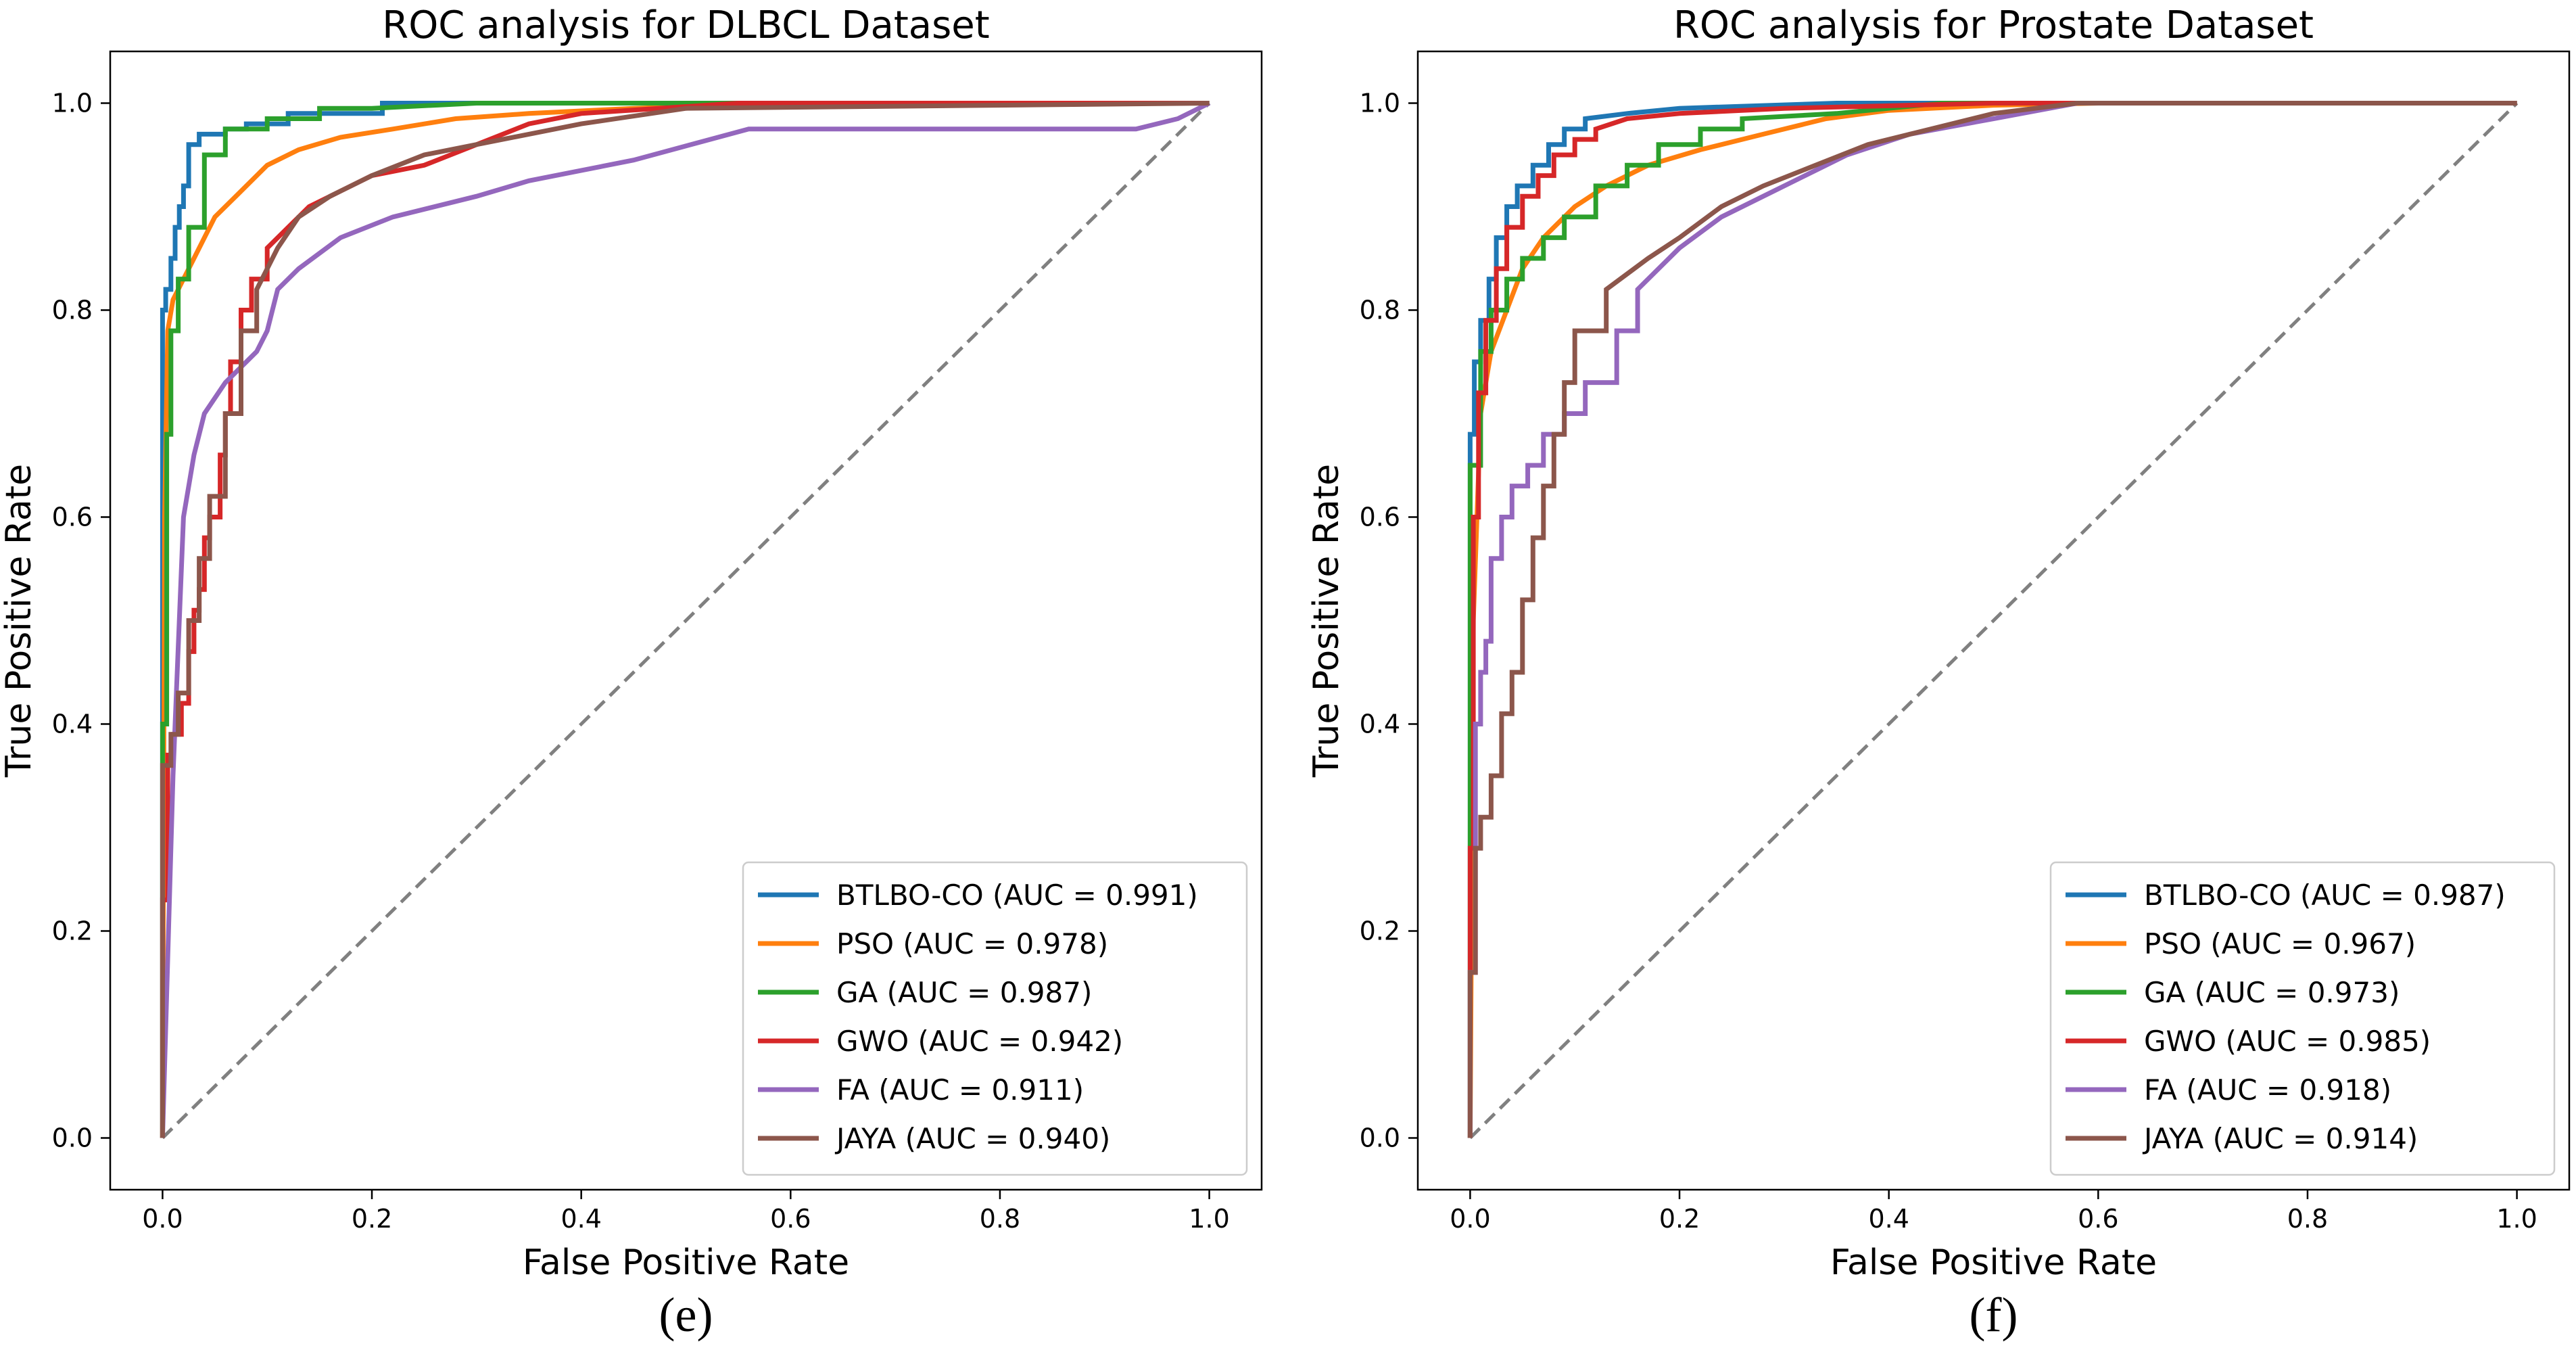 The height and width of the screenshot is (1350, 2576). I want to click on legend-label-3: GWO (AUC = 0.985), so click(2287, 1041).